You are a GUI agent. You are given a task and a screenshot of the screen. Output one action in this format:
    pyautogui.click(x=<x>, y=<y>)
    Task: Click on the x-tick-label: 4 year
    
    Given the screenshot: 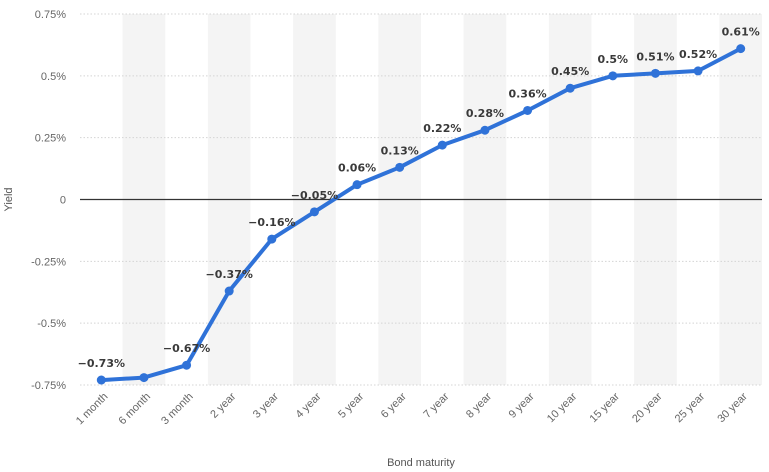 What is the action you would take?
    pyautogui.click(x=308, y=405)
    